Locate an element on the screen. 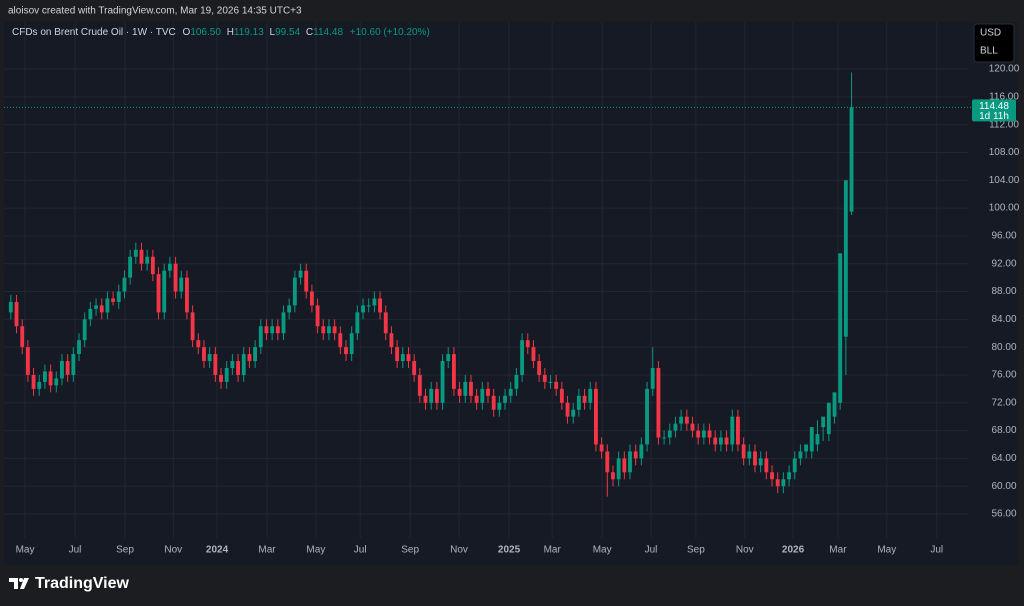  l-value: 99.54 is located at coordinates (287, 32).